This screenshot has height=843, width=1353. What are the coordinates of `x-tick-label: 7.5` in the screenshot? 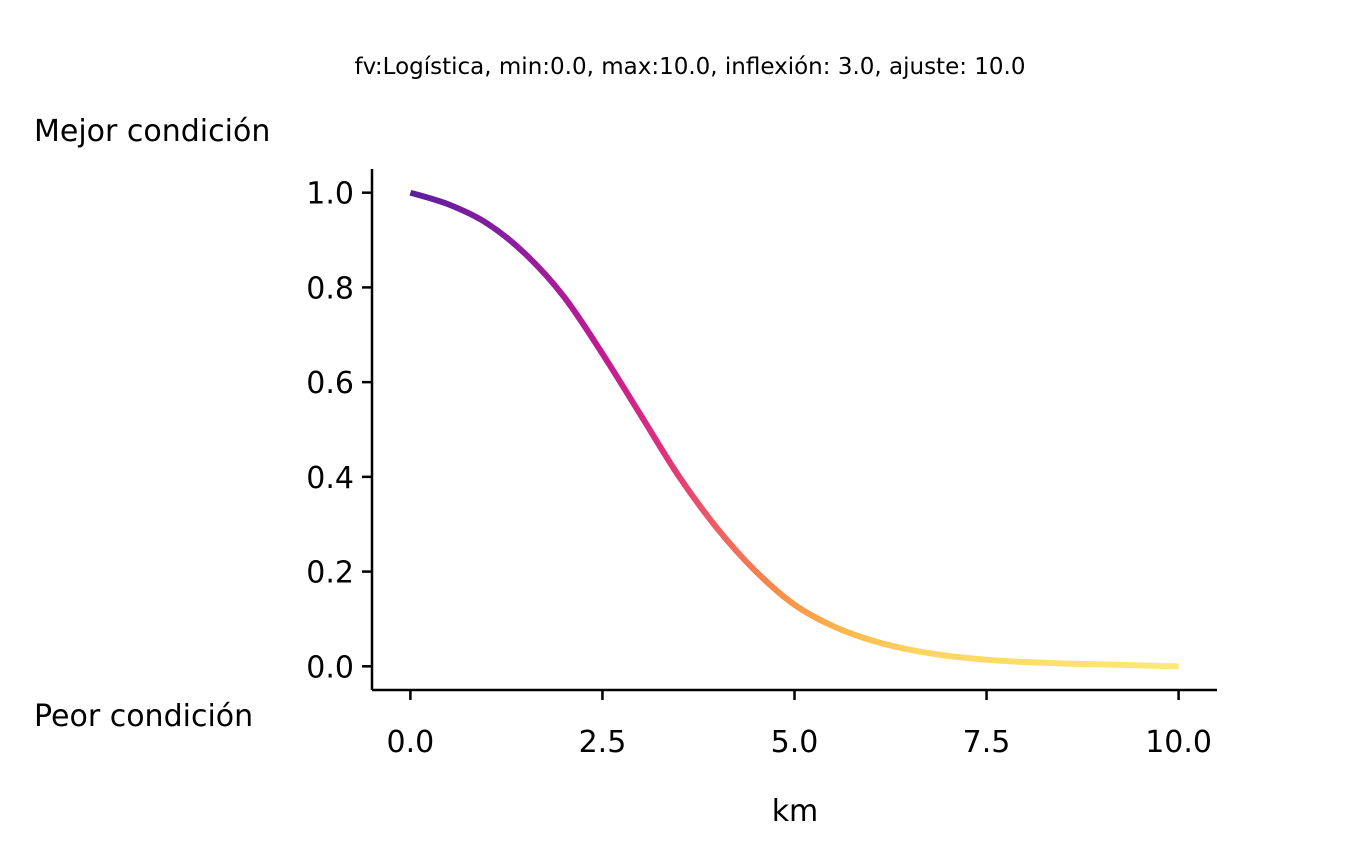 It's located at (987, 742).